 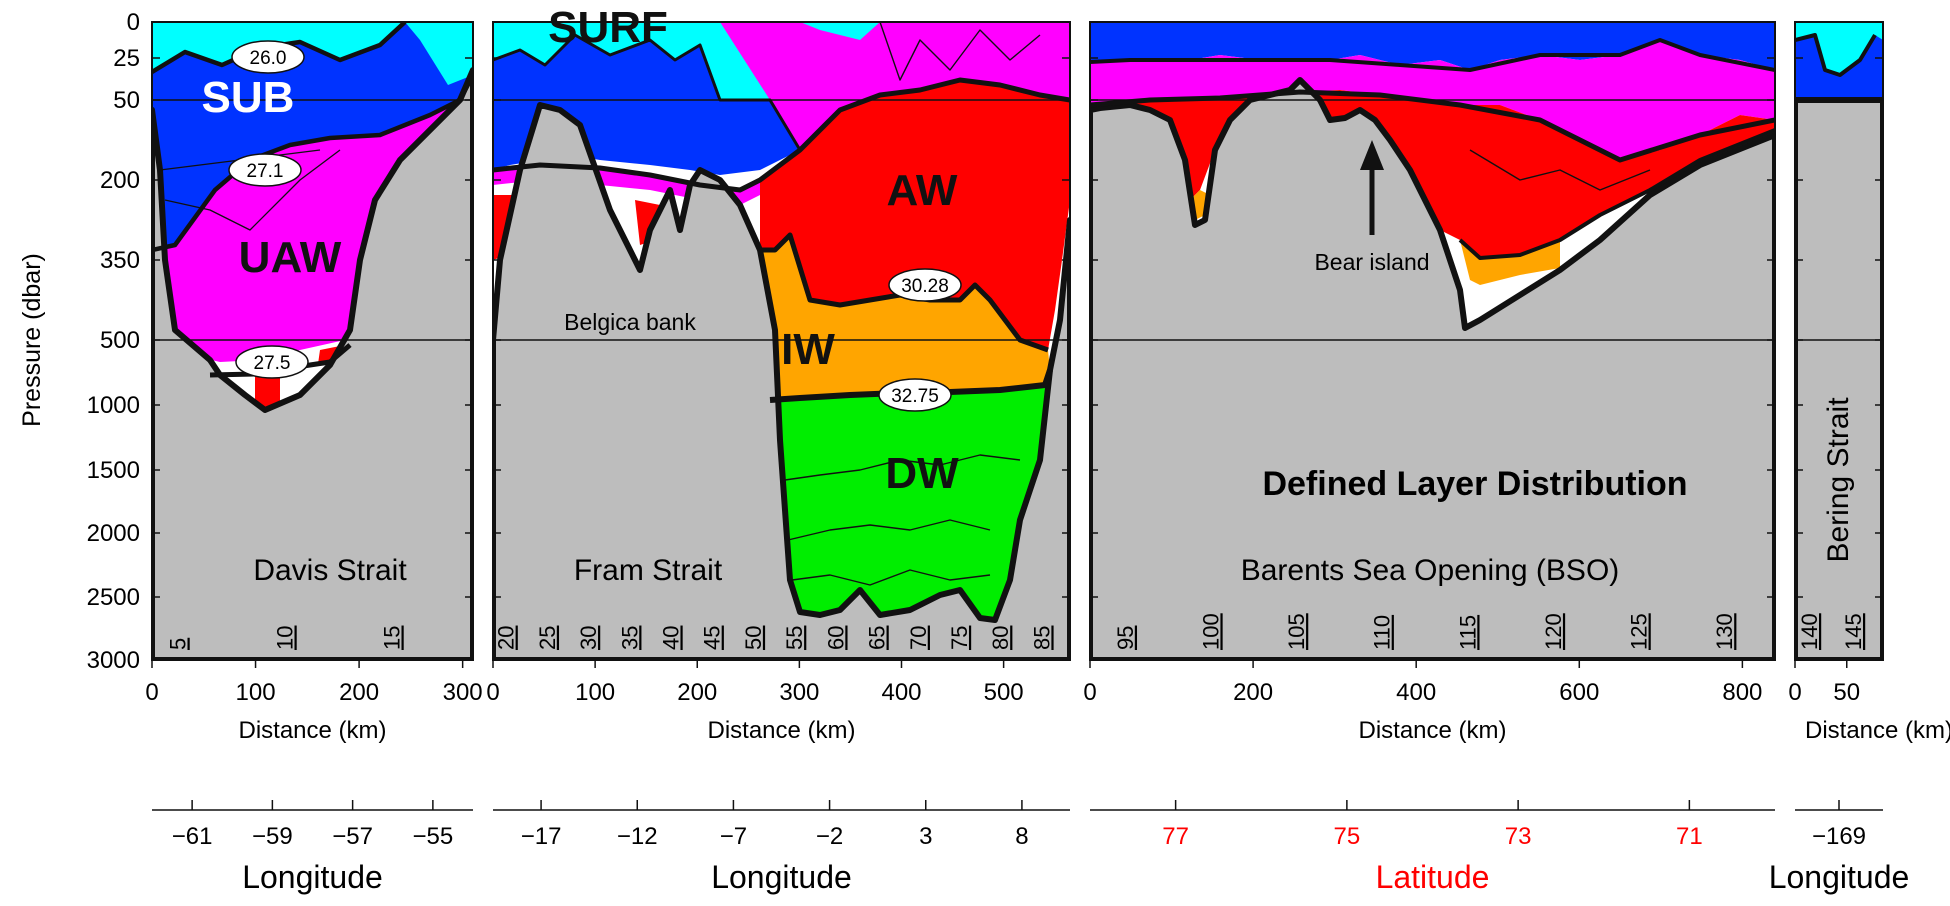 I want to click on layer-uaw, so click(x=781, y=113).